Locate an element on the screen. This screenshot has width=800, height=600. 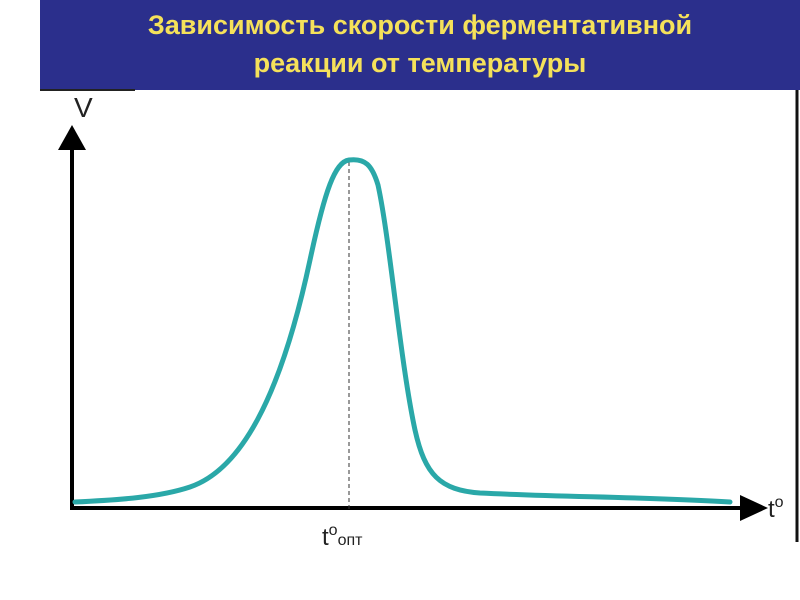
y-axis-arrow is located at coordinates (72, 137).